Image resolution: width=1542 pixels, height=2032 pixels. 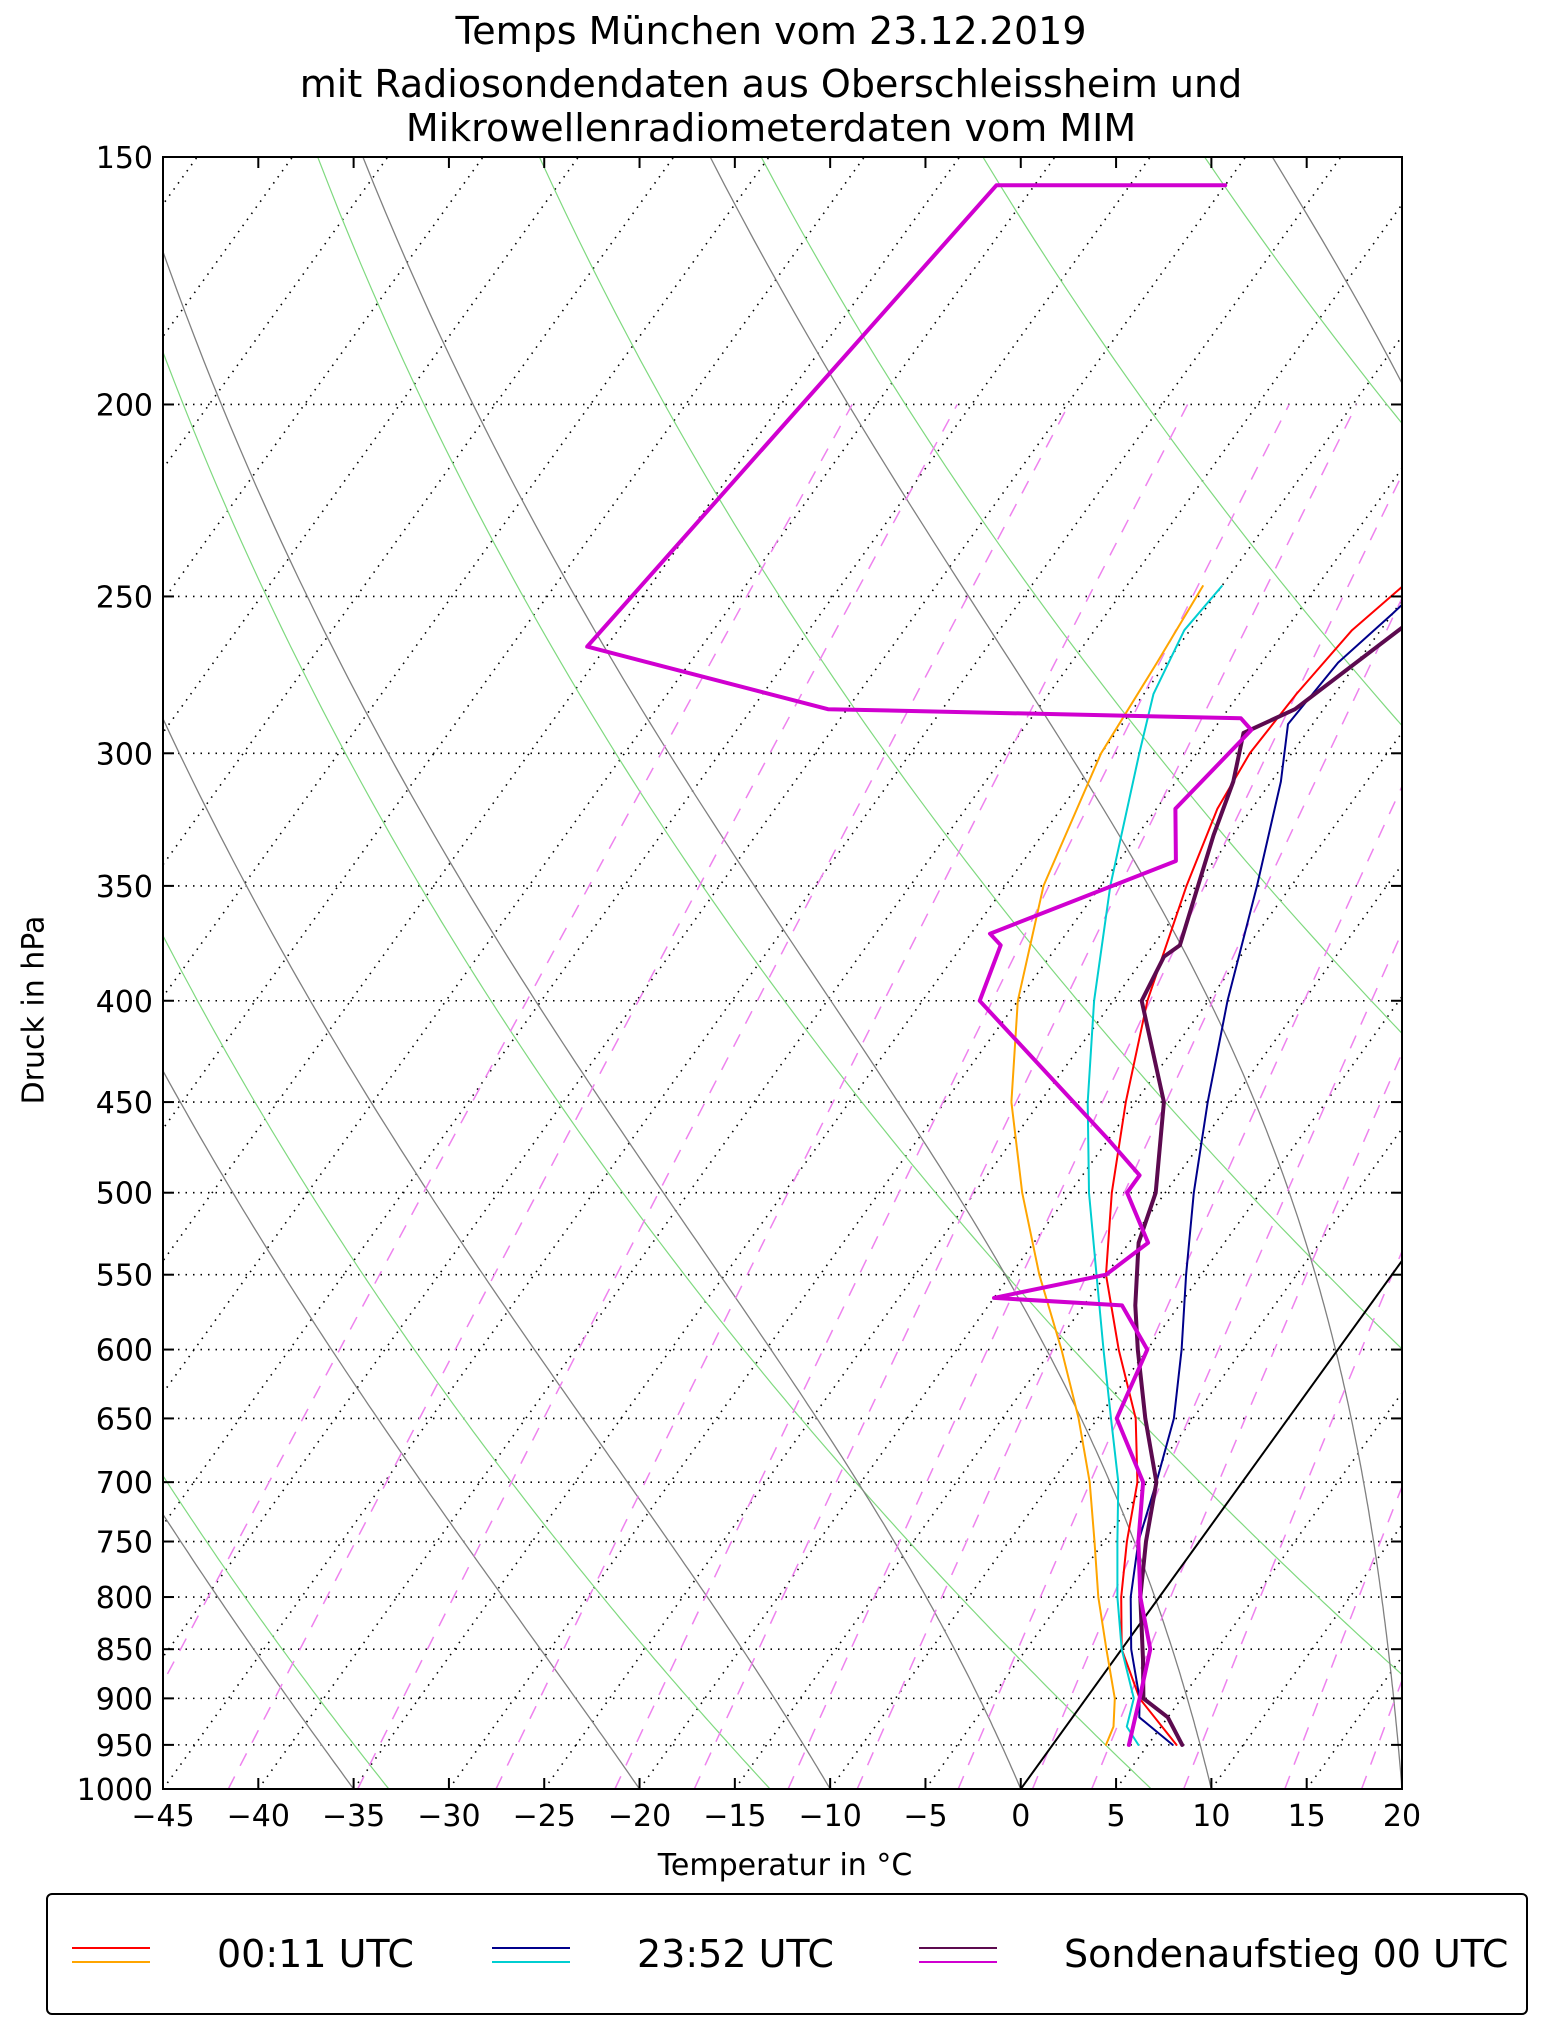 I want to click on y-axis-label: Druck in hPa, so click(x=34, y=1010).